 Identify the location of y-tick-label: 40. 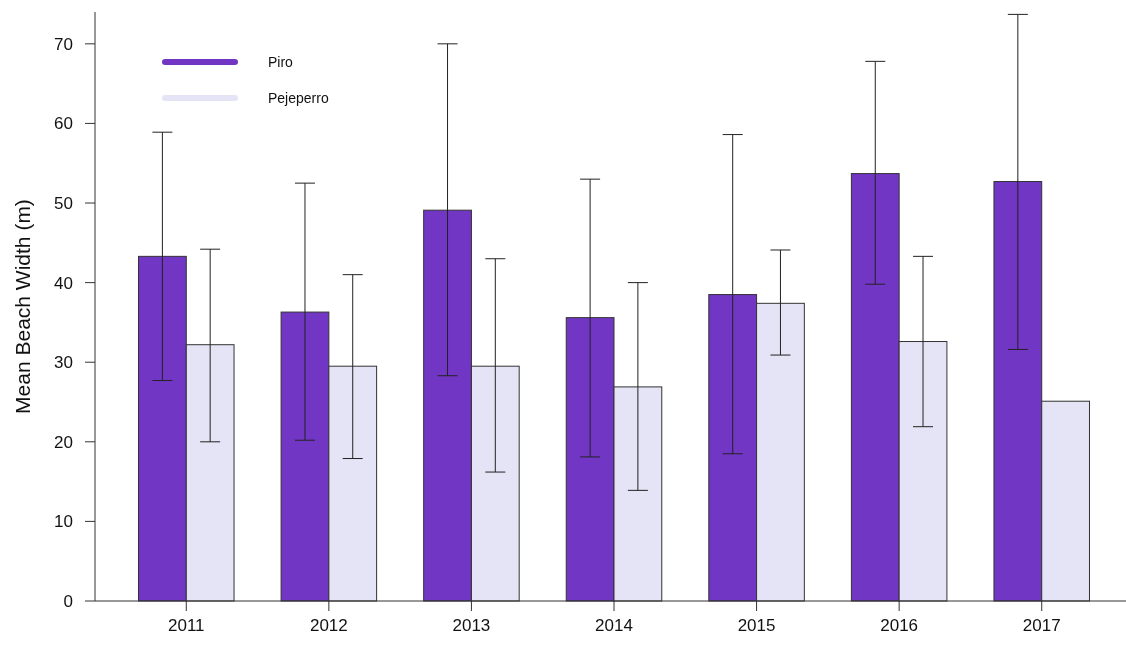
(63, 283).